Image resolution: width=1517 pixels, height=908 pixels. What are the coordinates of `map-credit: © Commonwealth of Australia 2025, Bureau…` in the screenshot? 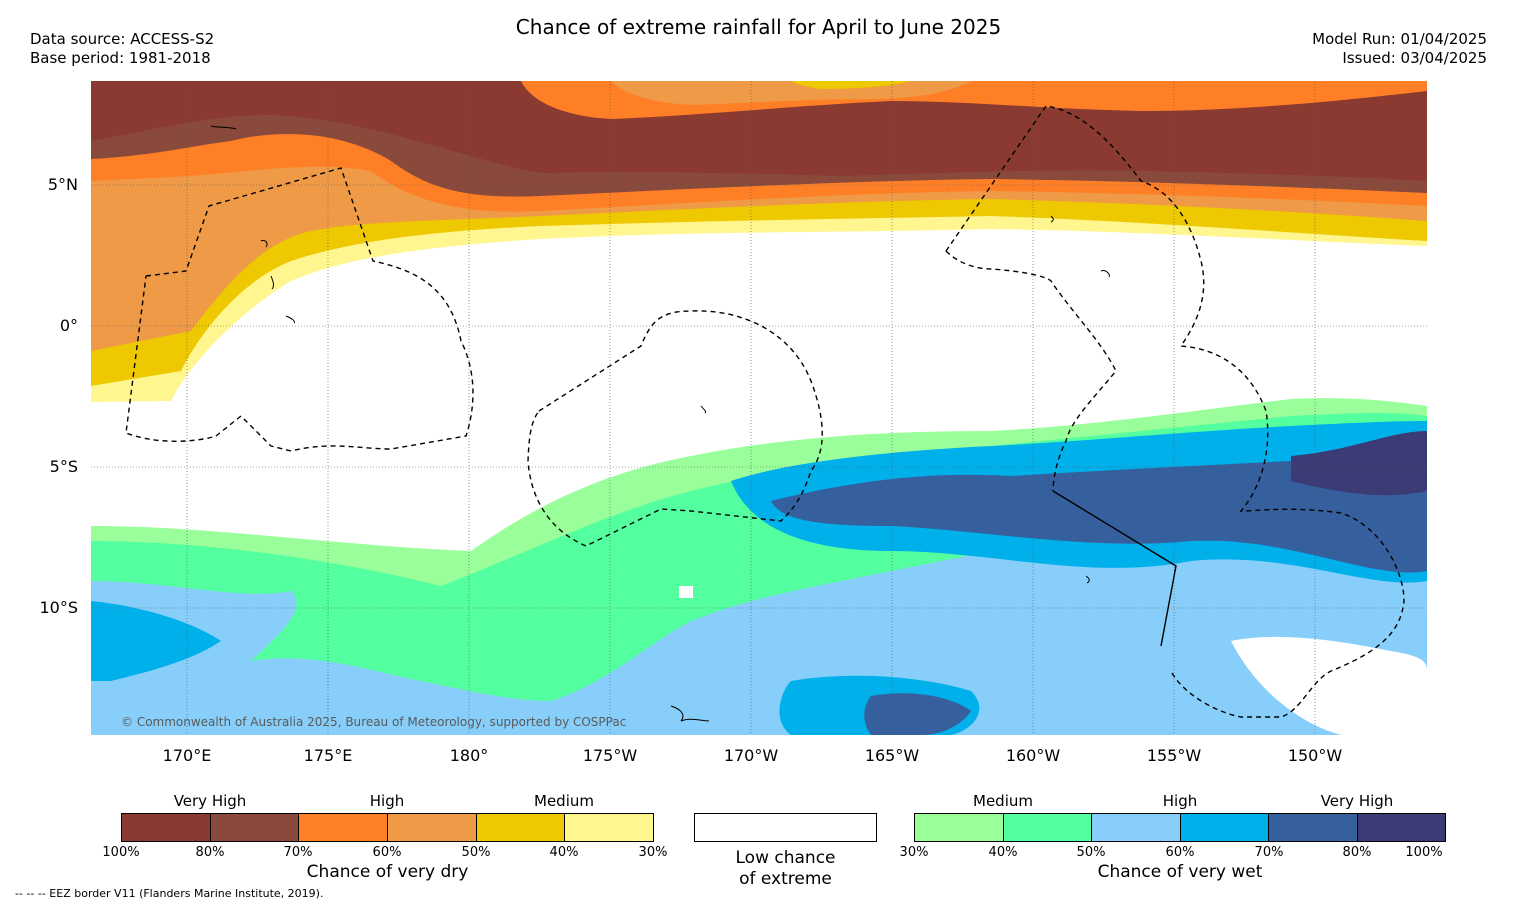 It's located at (374, 722).